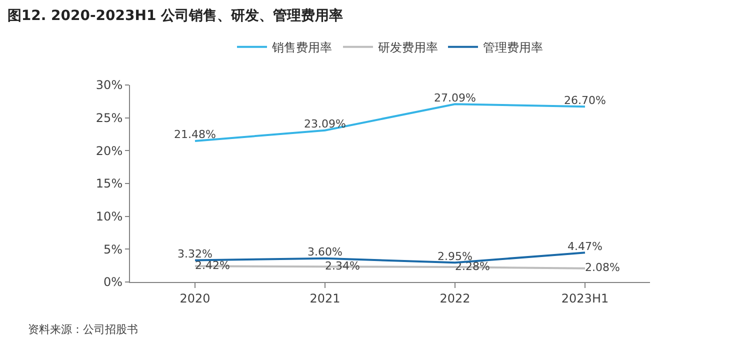 The height and width of the screenshot is (337, 735). Describe the element at coordinates (455, 298) in the screenshot. I see `x-tick-label: 2022` at that location.